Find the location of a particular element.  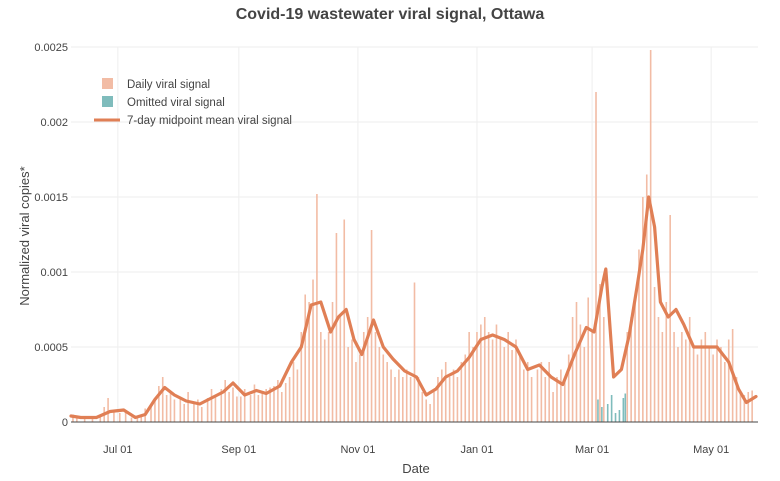

x-tick-label: Nov 01 is located at coordinates (357, 450).